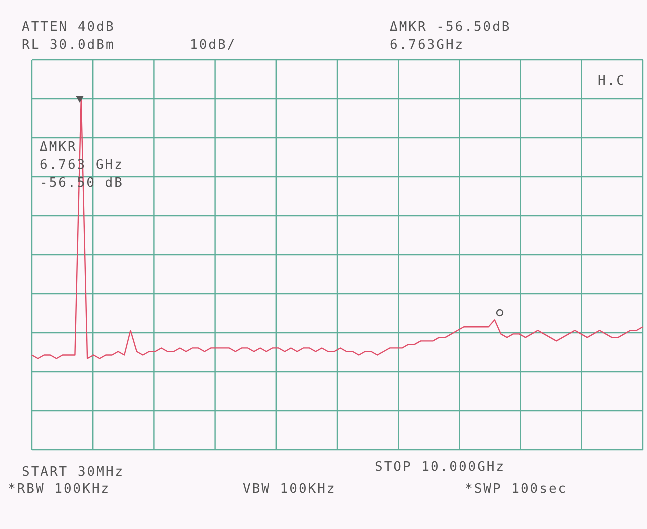 This screenshot has height=529, width=647. Describe the element at coordinates (451, 27) in the screenshot. I see `text: ΔMKR -56.50dB` at that location.